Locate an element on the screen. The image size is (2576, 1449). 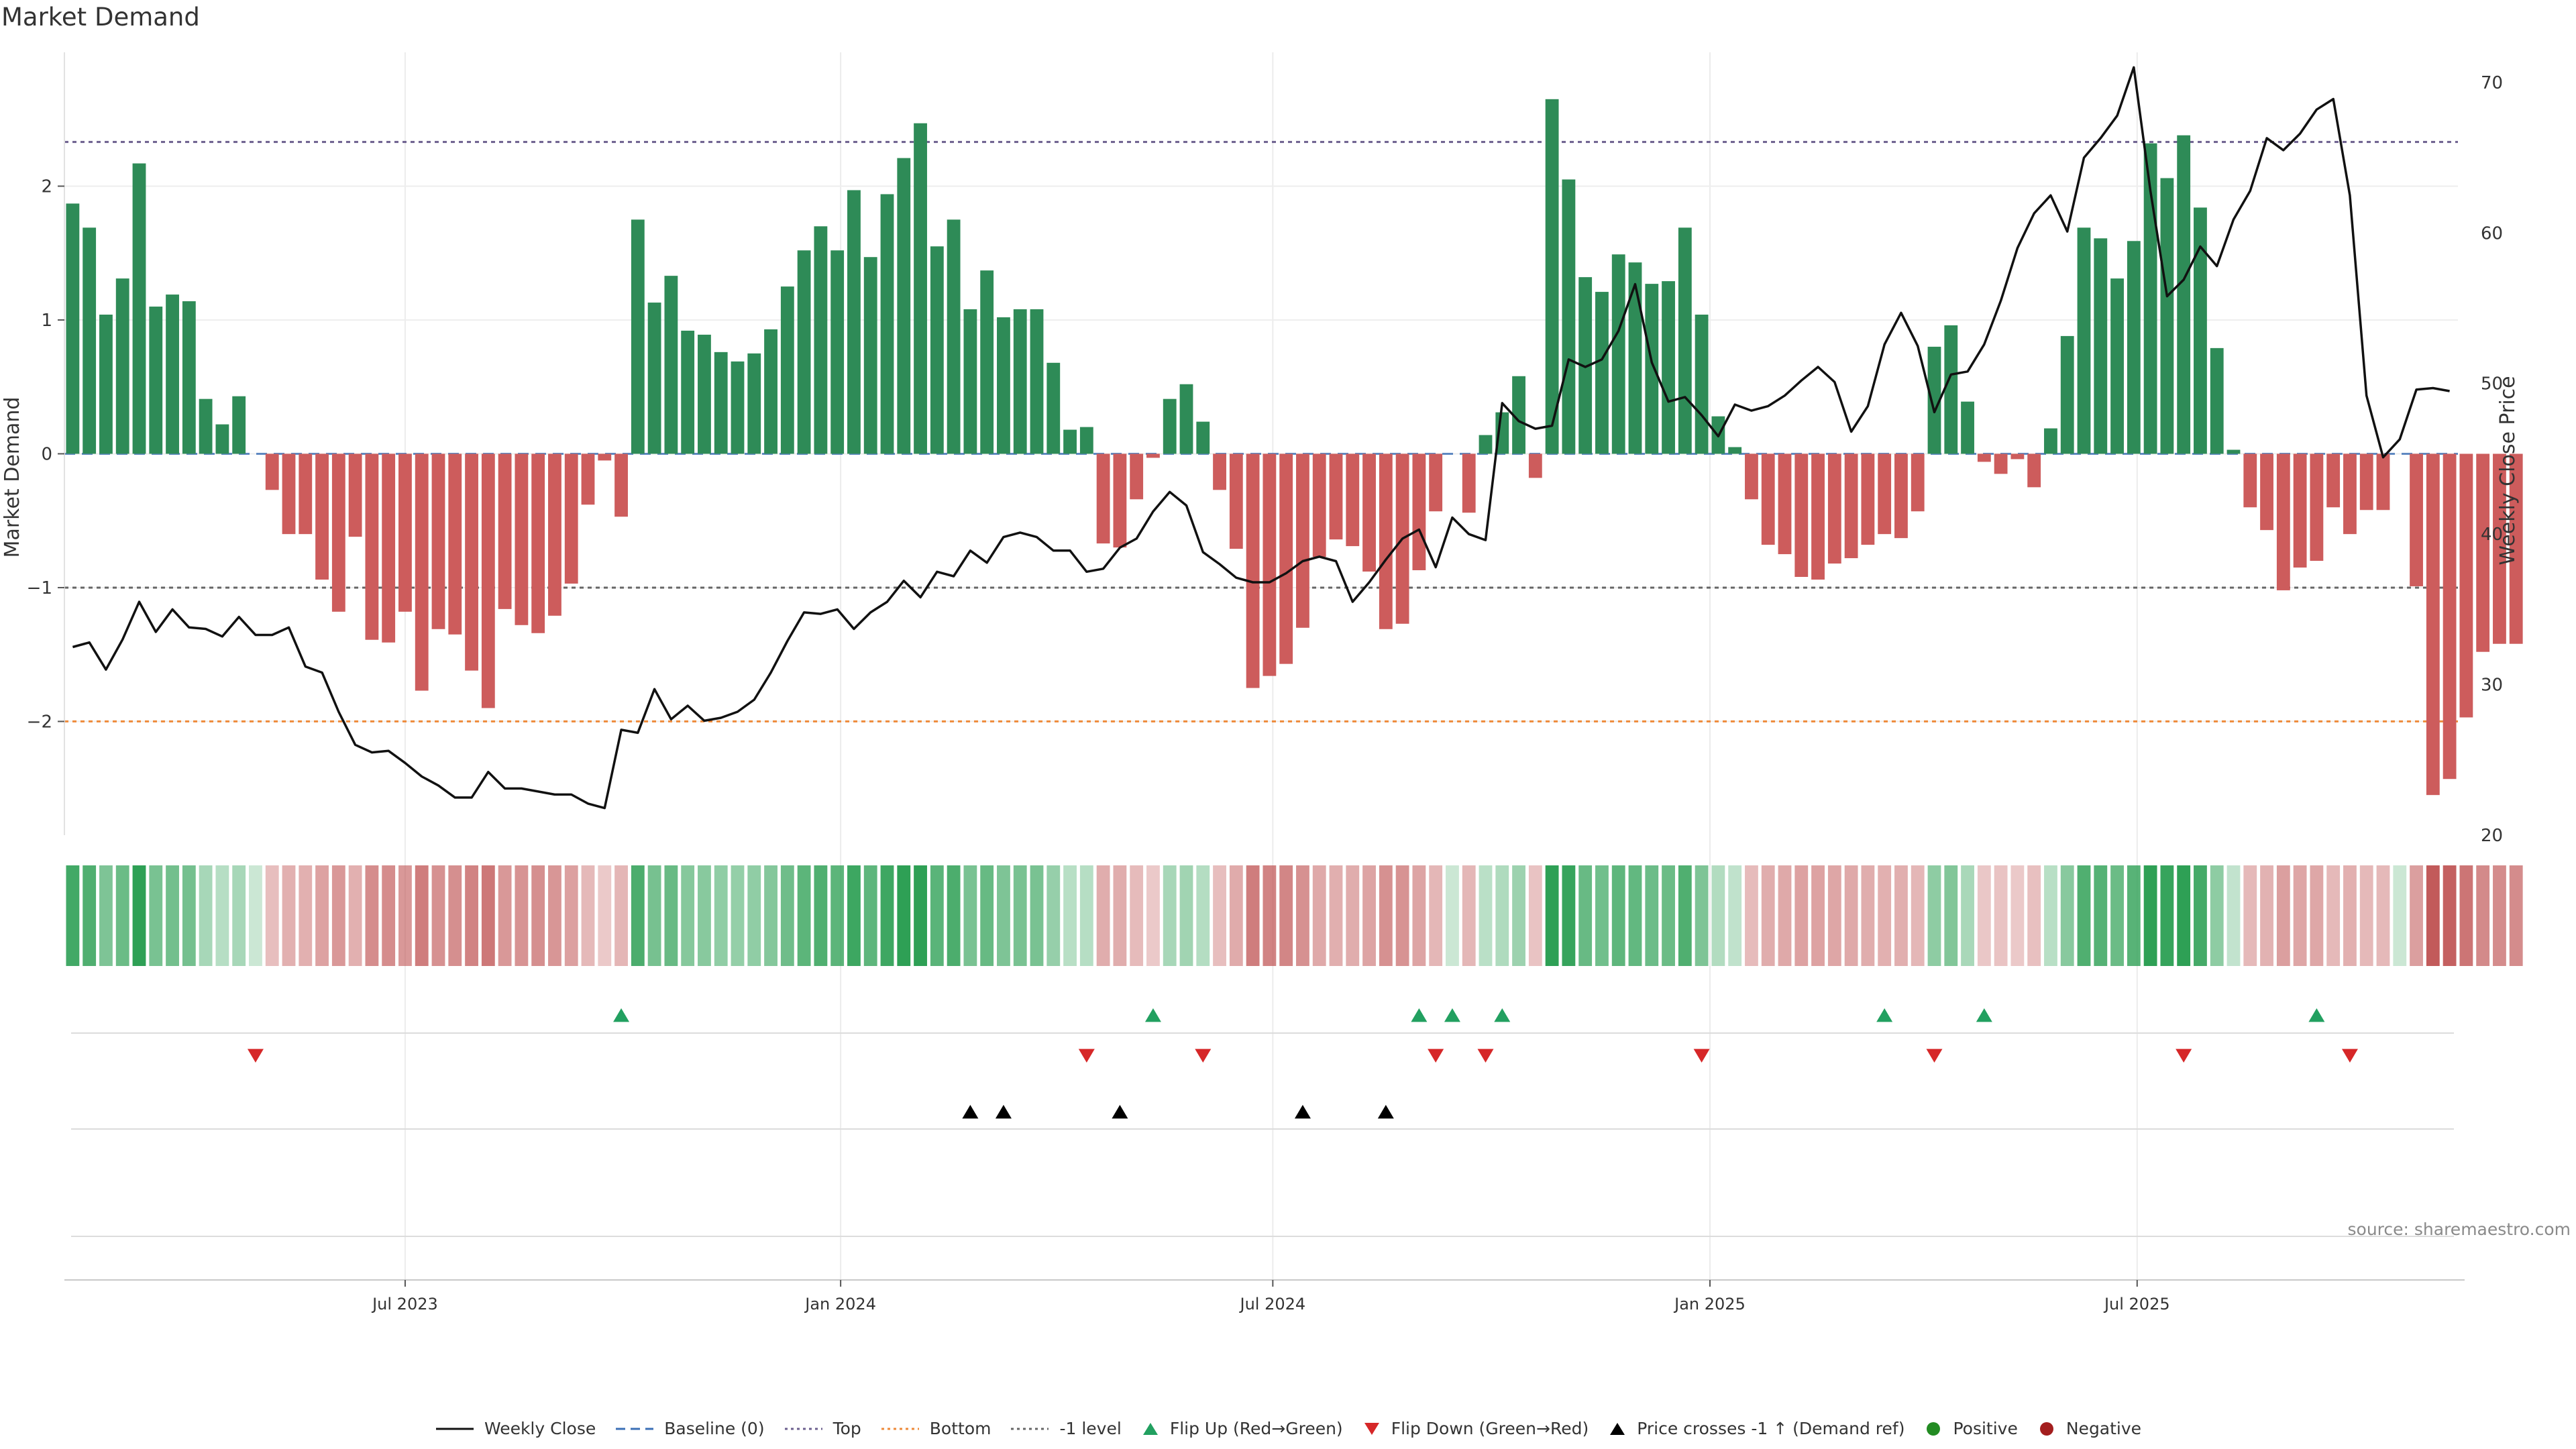
flip-down-marker is located at coordinates (1701, 1056).